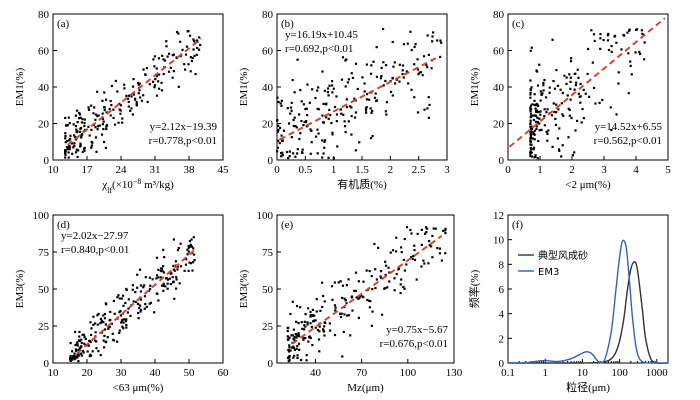 The height and width of the screenshot is (400, 700). I want to click on y-axis-label: EM1(%), so click(20, 86).